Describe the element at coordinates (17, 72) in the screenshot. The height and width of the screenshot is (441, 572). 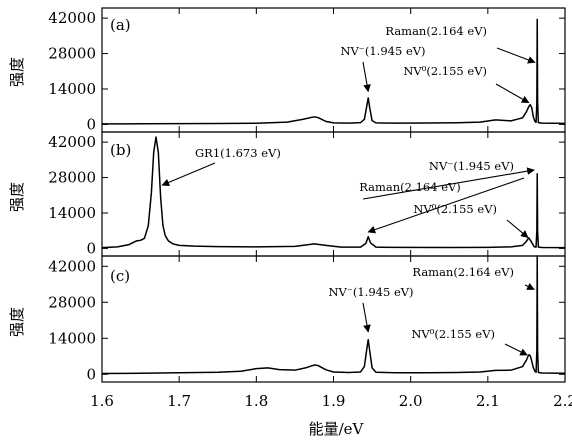
I see `panel-a-y-axis-label: 强度` at that location.